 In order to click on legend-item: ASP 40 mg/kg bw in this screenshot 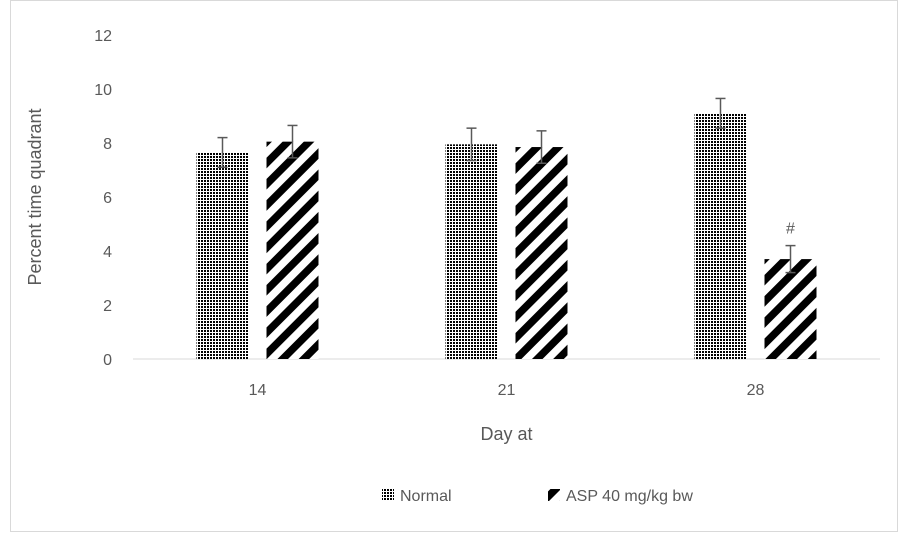, I will do `click(620, 496)`.